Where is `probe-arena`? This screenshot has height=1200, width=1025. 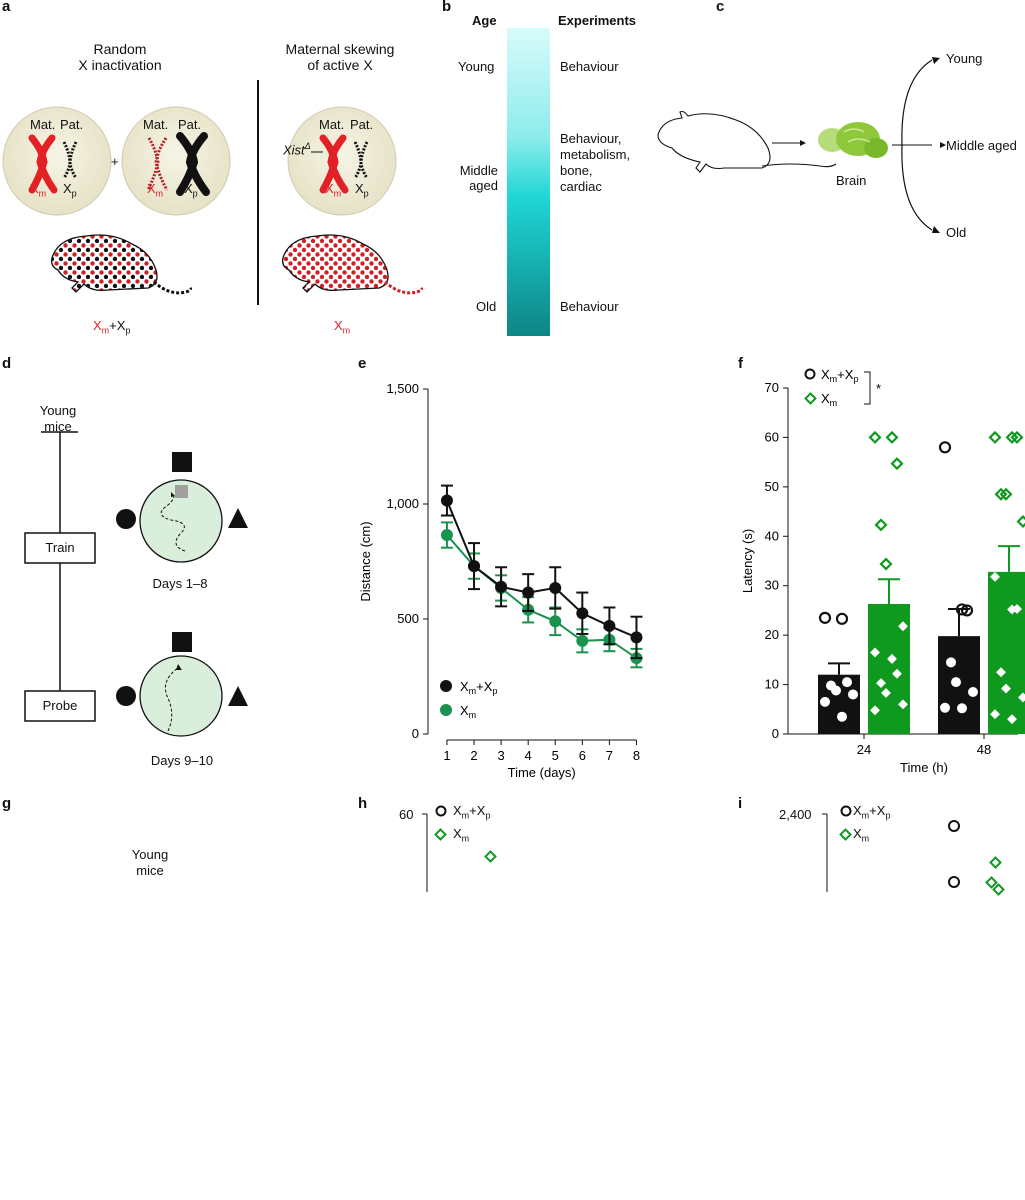 probe-arena is located at coordinates (181, 696).